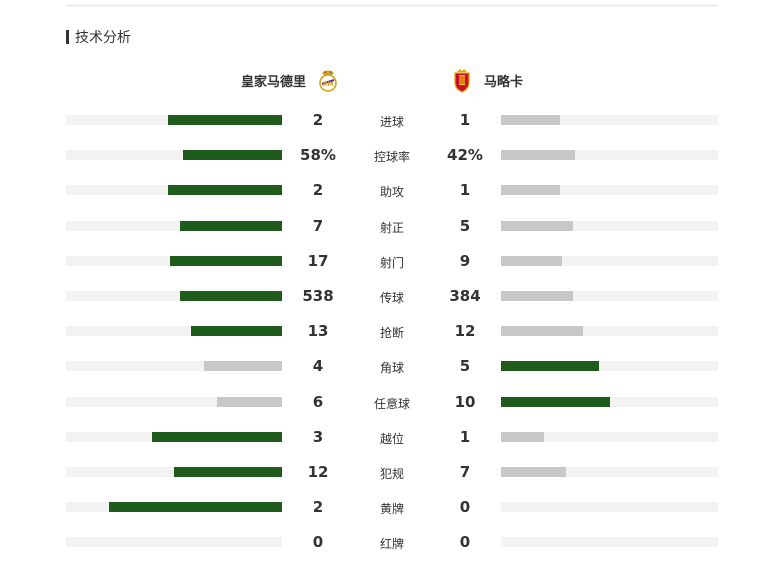 The width and height of the screenshot is (778, 570). I want to click on real-madrid-crest-icon: RM, so click(328, 81).